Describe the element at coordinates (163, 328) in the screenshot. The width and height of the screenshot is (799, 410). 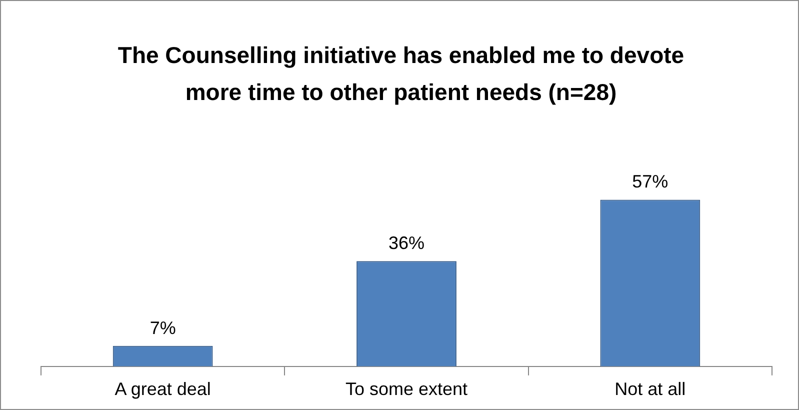
I see `data-label: 7%` at that location.